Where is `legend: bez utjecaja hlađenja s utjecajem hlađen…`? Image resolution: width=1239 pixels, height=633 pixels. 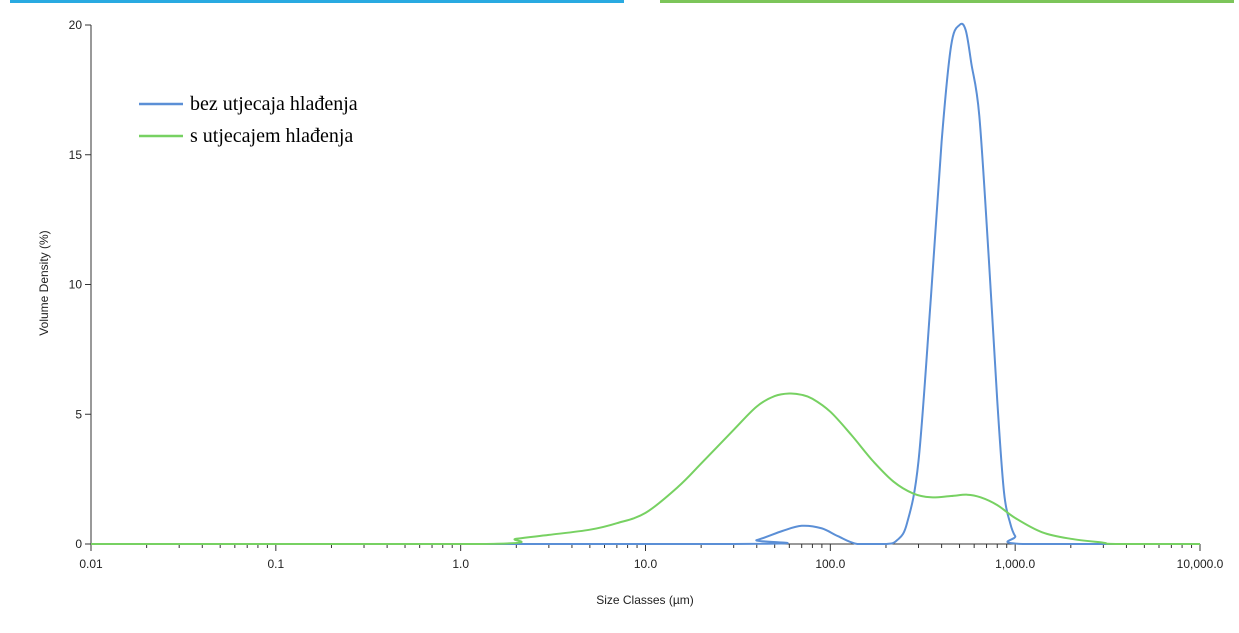 legend: bez utjecaja hlađenja s utjecajem hlađen… is located at coordinates (248, 120).